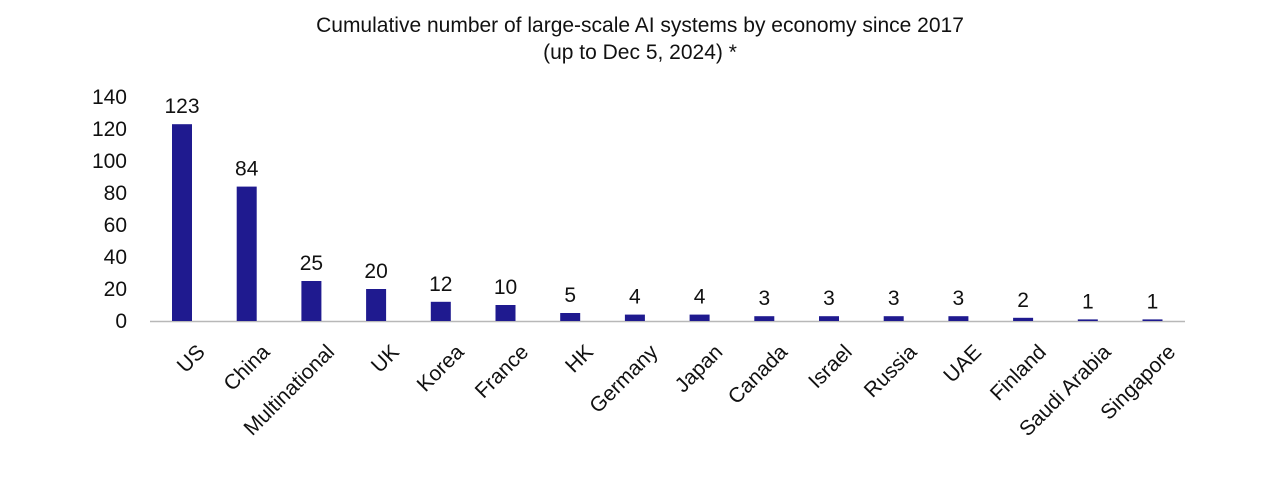 This screenshot has width=1263, height=481. Describe the element at coordinates (115, 193) in the screenshot. I see `y-tick-label: 80` at that location.